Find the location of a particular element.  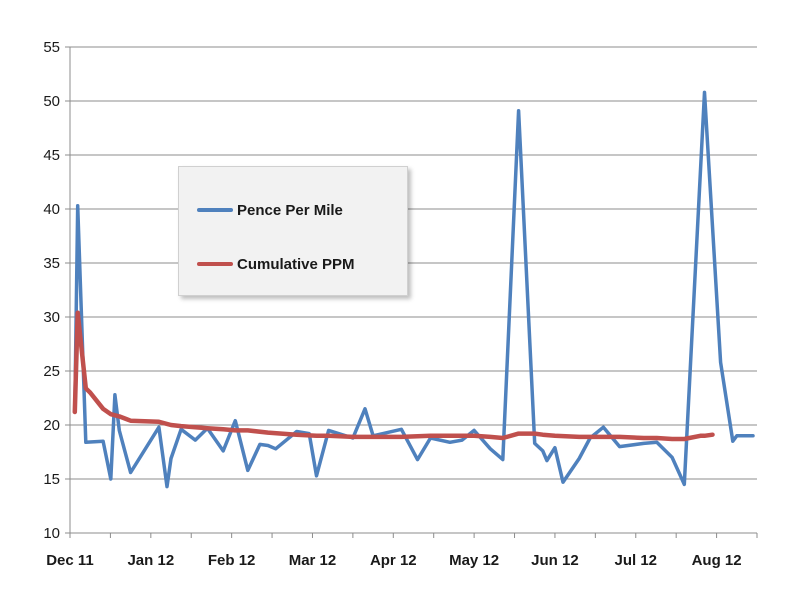

y-tick-label: 55 is located at coordinates (51, 47).